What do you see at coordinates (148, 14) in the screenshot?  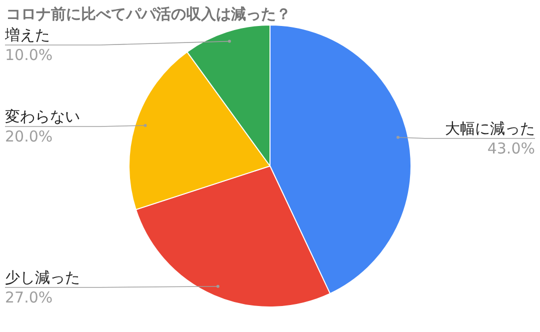 I see `title: コロナ前に比べてパパ活の収入は減った？` at bounding box center [148, 14].